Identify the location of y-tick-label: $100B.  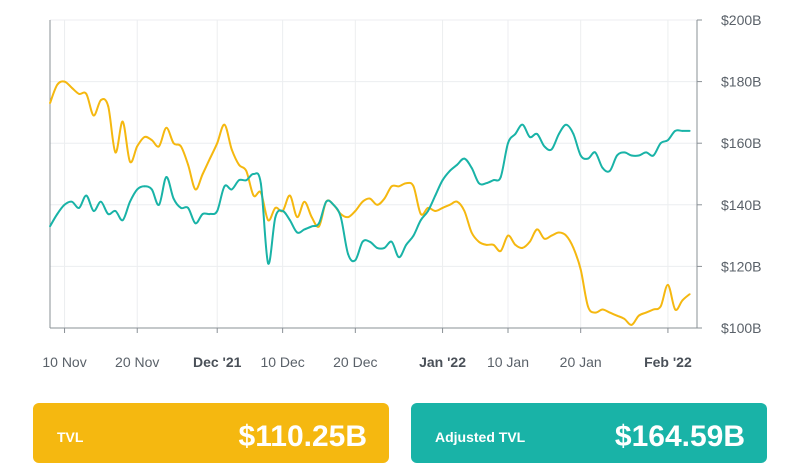
(741, 328).